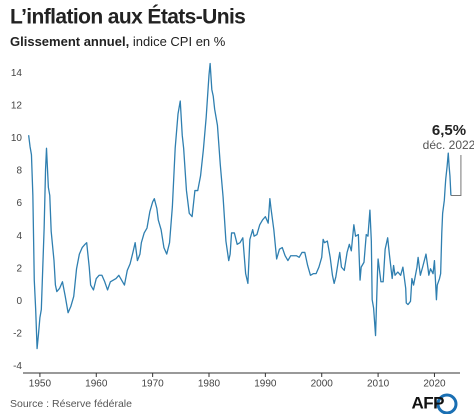  Describe the element at coordinates (153, 384) in the screenshot. I see `x-tick-label: 1970` at that location.